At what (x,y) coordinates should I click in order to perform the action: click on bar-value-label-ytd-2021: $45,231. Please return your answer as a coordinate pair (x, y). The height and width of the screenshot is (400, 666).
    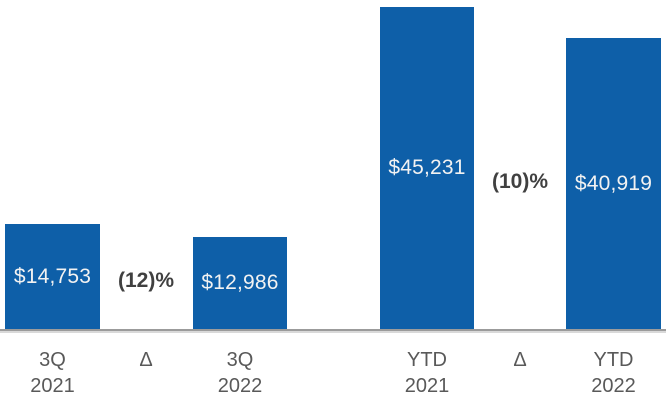
    Looking at the image, I should click on (427, 167).